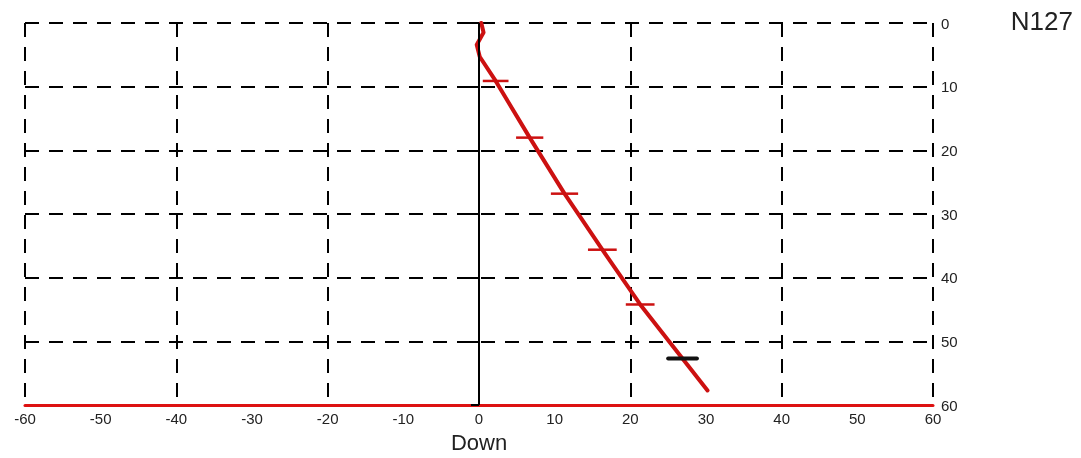 Image resolution: width=1081 pixels, height=458 pixels. I want to click on y-tick-label: 60, so click(949, 405).